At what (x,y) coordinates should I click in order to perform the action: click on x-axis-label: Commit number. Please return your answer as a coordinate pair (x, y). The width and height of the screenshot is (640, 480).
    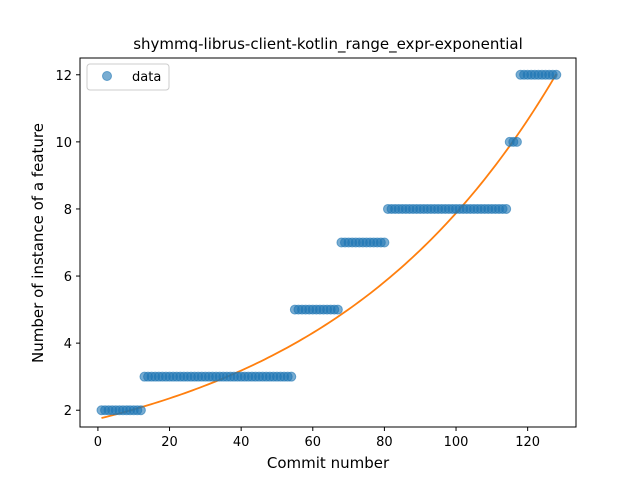
    Looking at the image, I should click on (328, 463).